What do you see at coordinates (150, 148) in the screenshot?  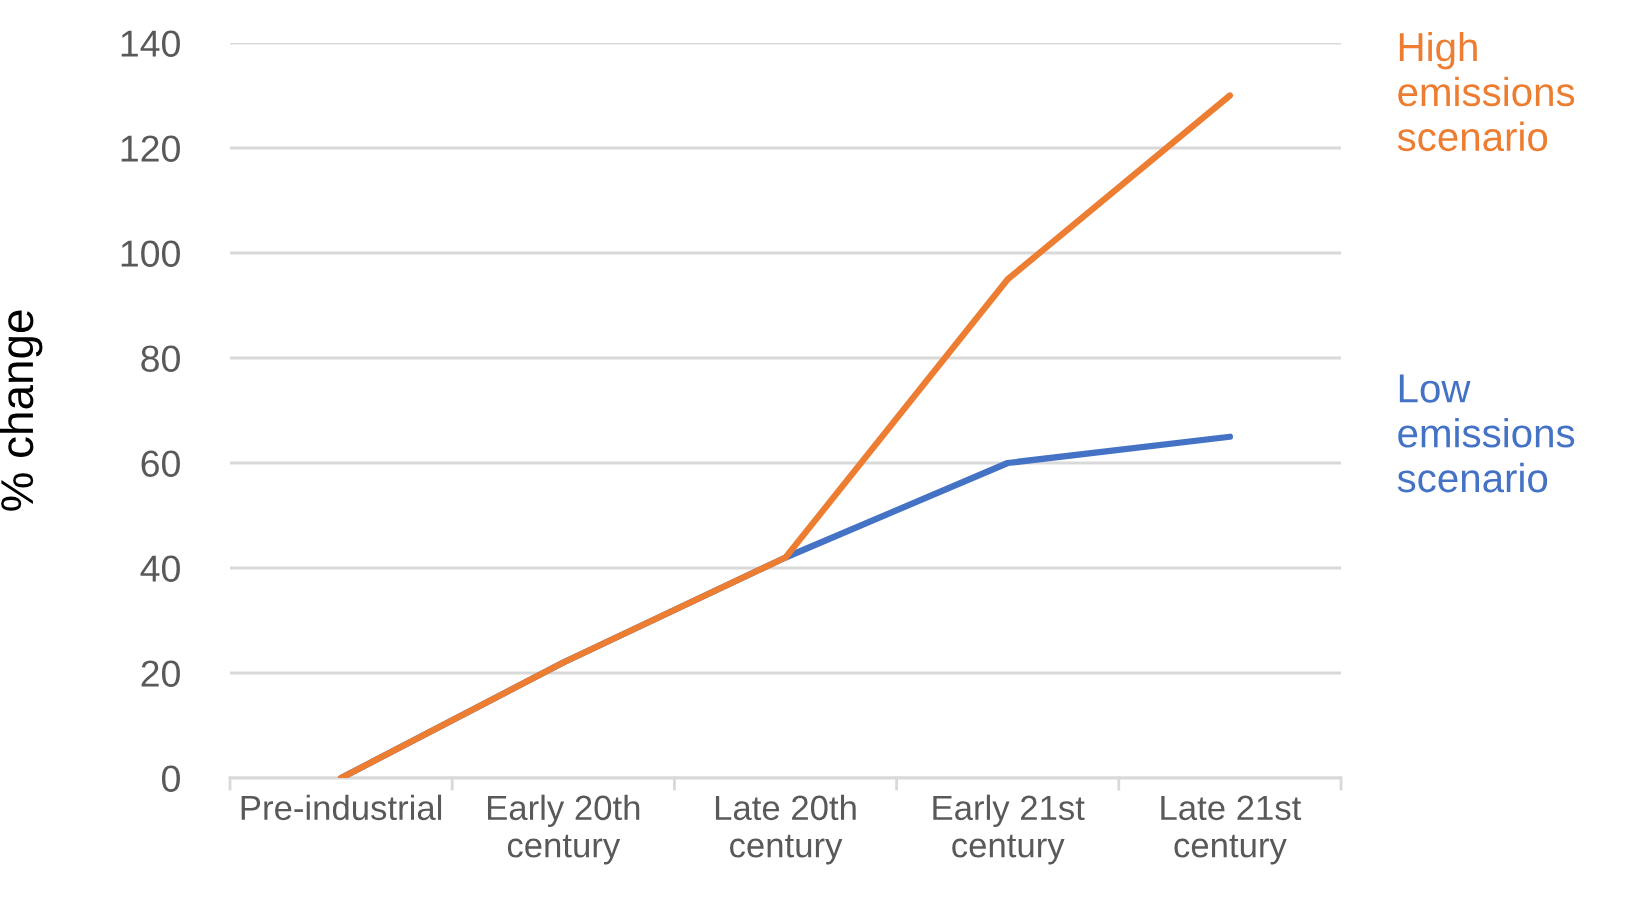 I see `y-tick-label: 120` at bounding box center [150, 148].